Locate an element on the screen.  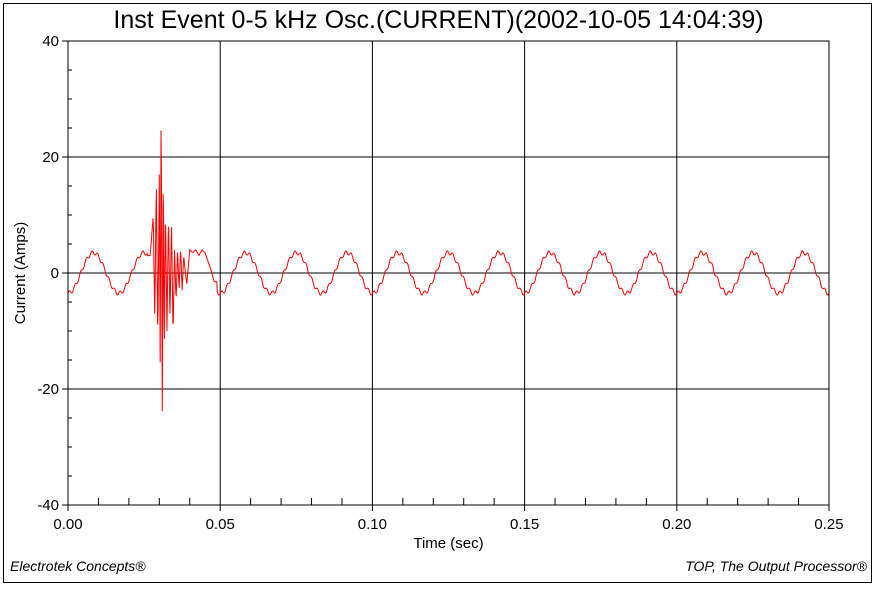
x-tick-label: 0.25 is located at coordinates (828, 524).